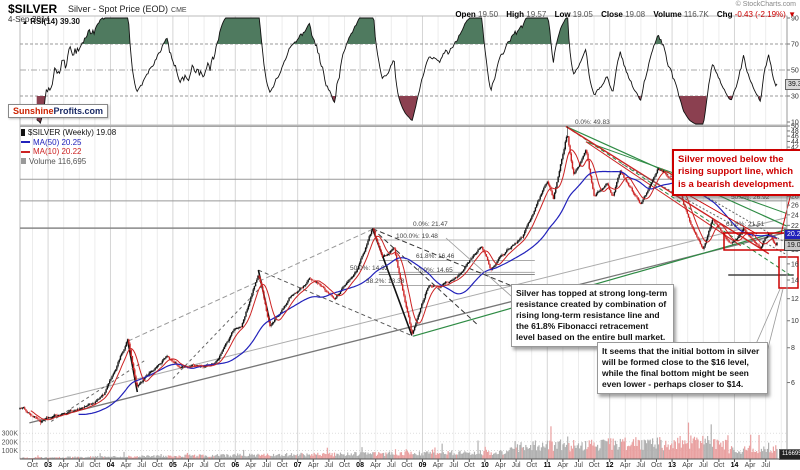 Image resolution: width=800 pixels, height=470 pixels. What do you see at coordinates (23, 133) in the screenshot?
I see `candlestick-icon` at bounding box center [23, 133].